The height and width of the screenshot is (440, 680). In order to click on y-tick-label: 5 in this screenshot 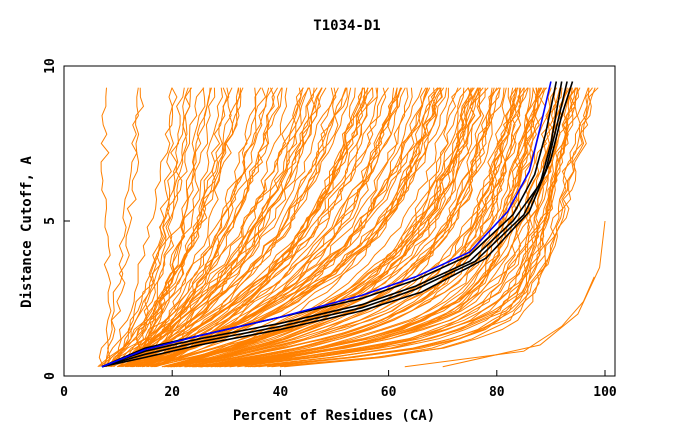, I will do `click(50, 221)`.